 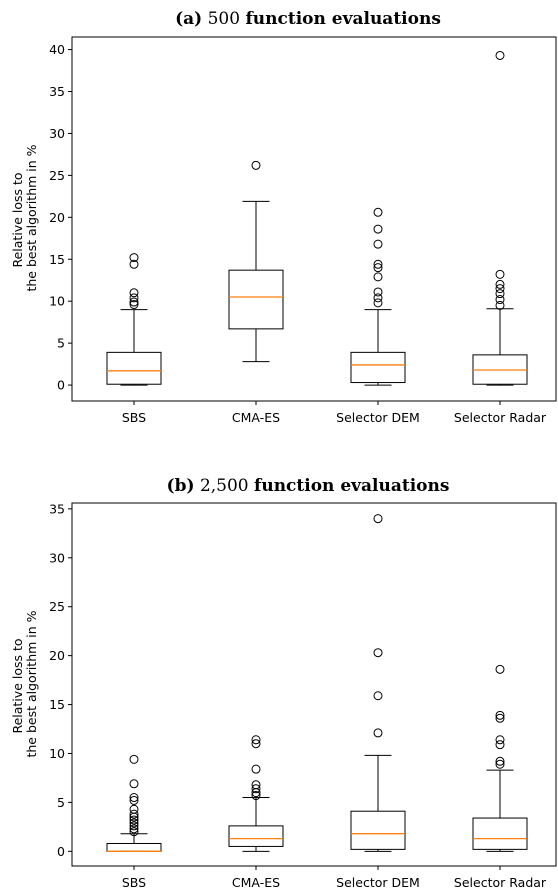 What do you see at coordinates (57, 49) in the screenshot?
I see `y-tick-label: 40` at bounding box center [57, 49].